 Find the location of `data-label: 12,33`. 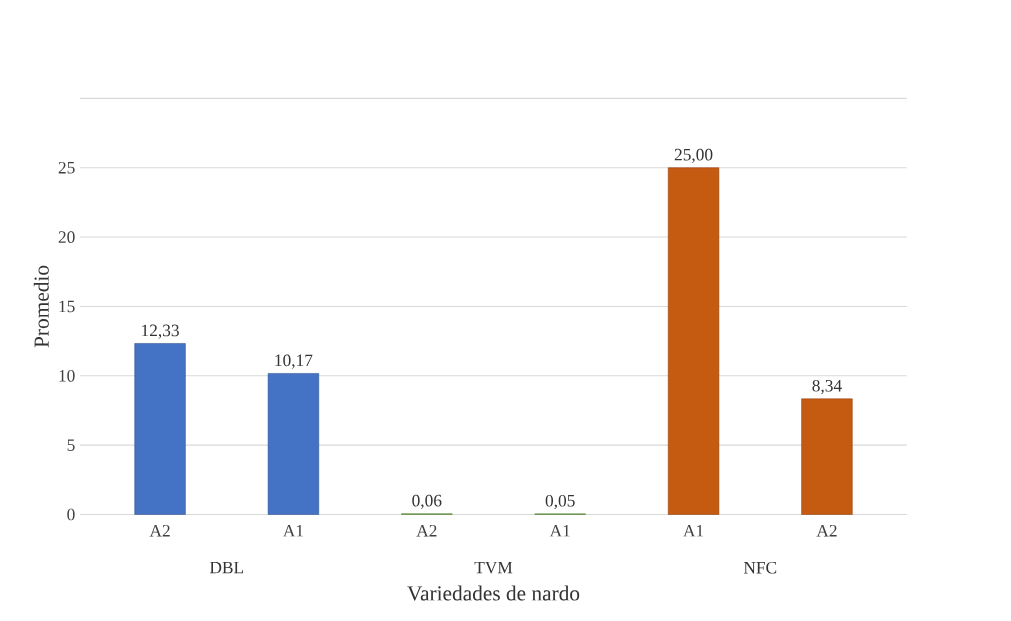

data-label: 12,33 is located at coordinates (160, 331).